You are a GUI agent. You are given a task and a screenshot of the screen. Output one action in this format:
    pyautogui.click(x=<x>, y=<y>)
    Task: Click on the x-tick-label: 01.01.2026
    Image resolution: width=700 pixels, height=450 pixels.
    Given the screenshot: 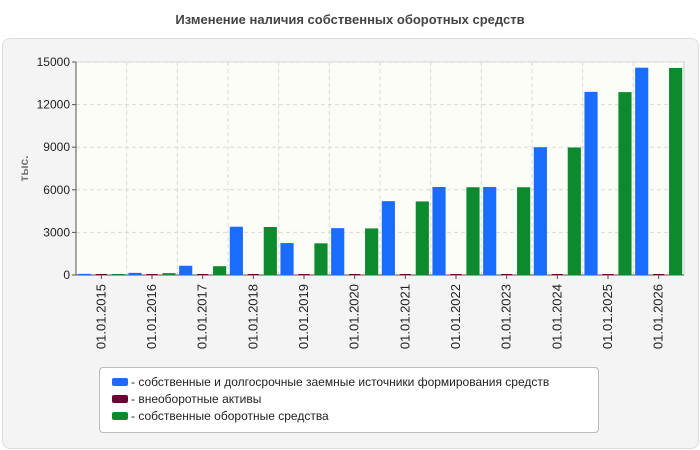 What is the action you would take?
    pyautogui.click(x=658, y=316)
    